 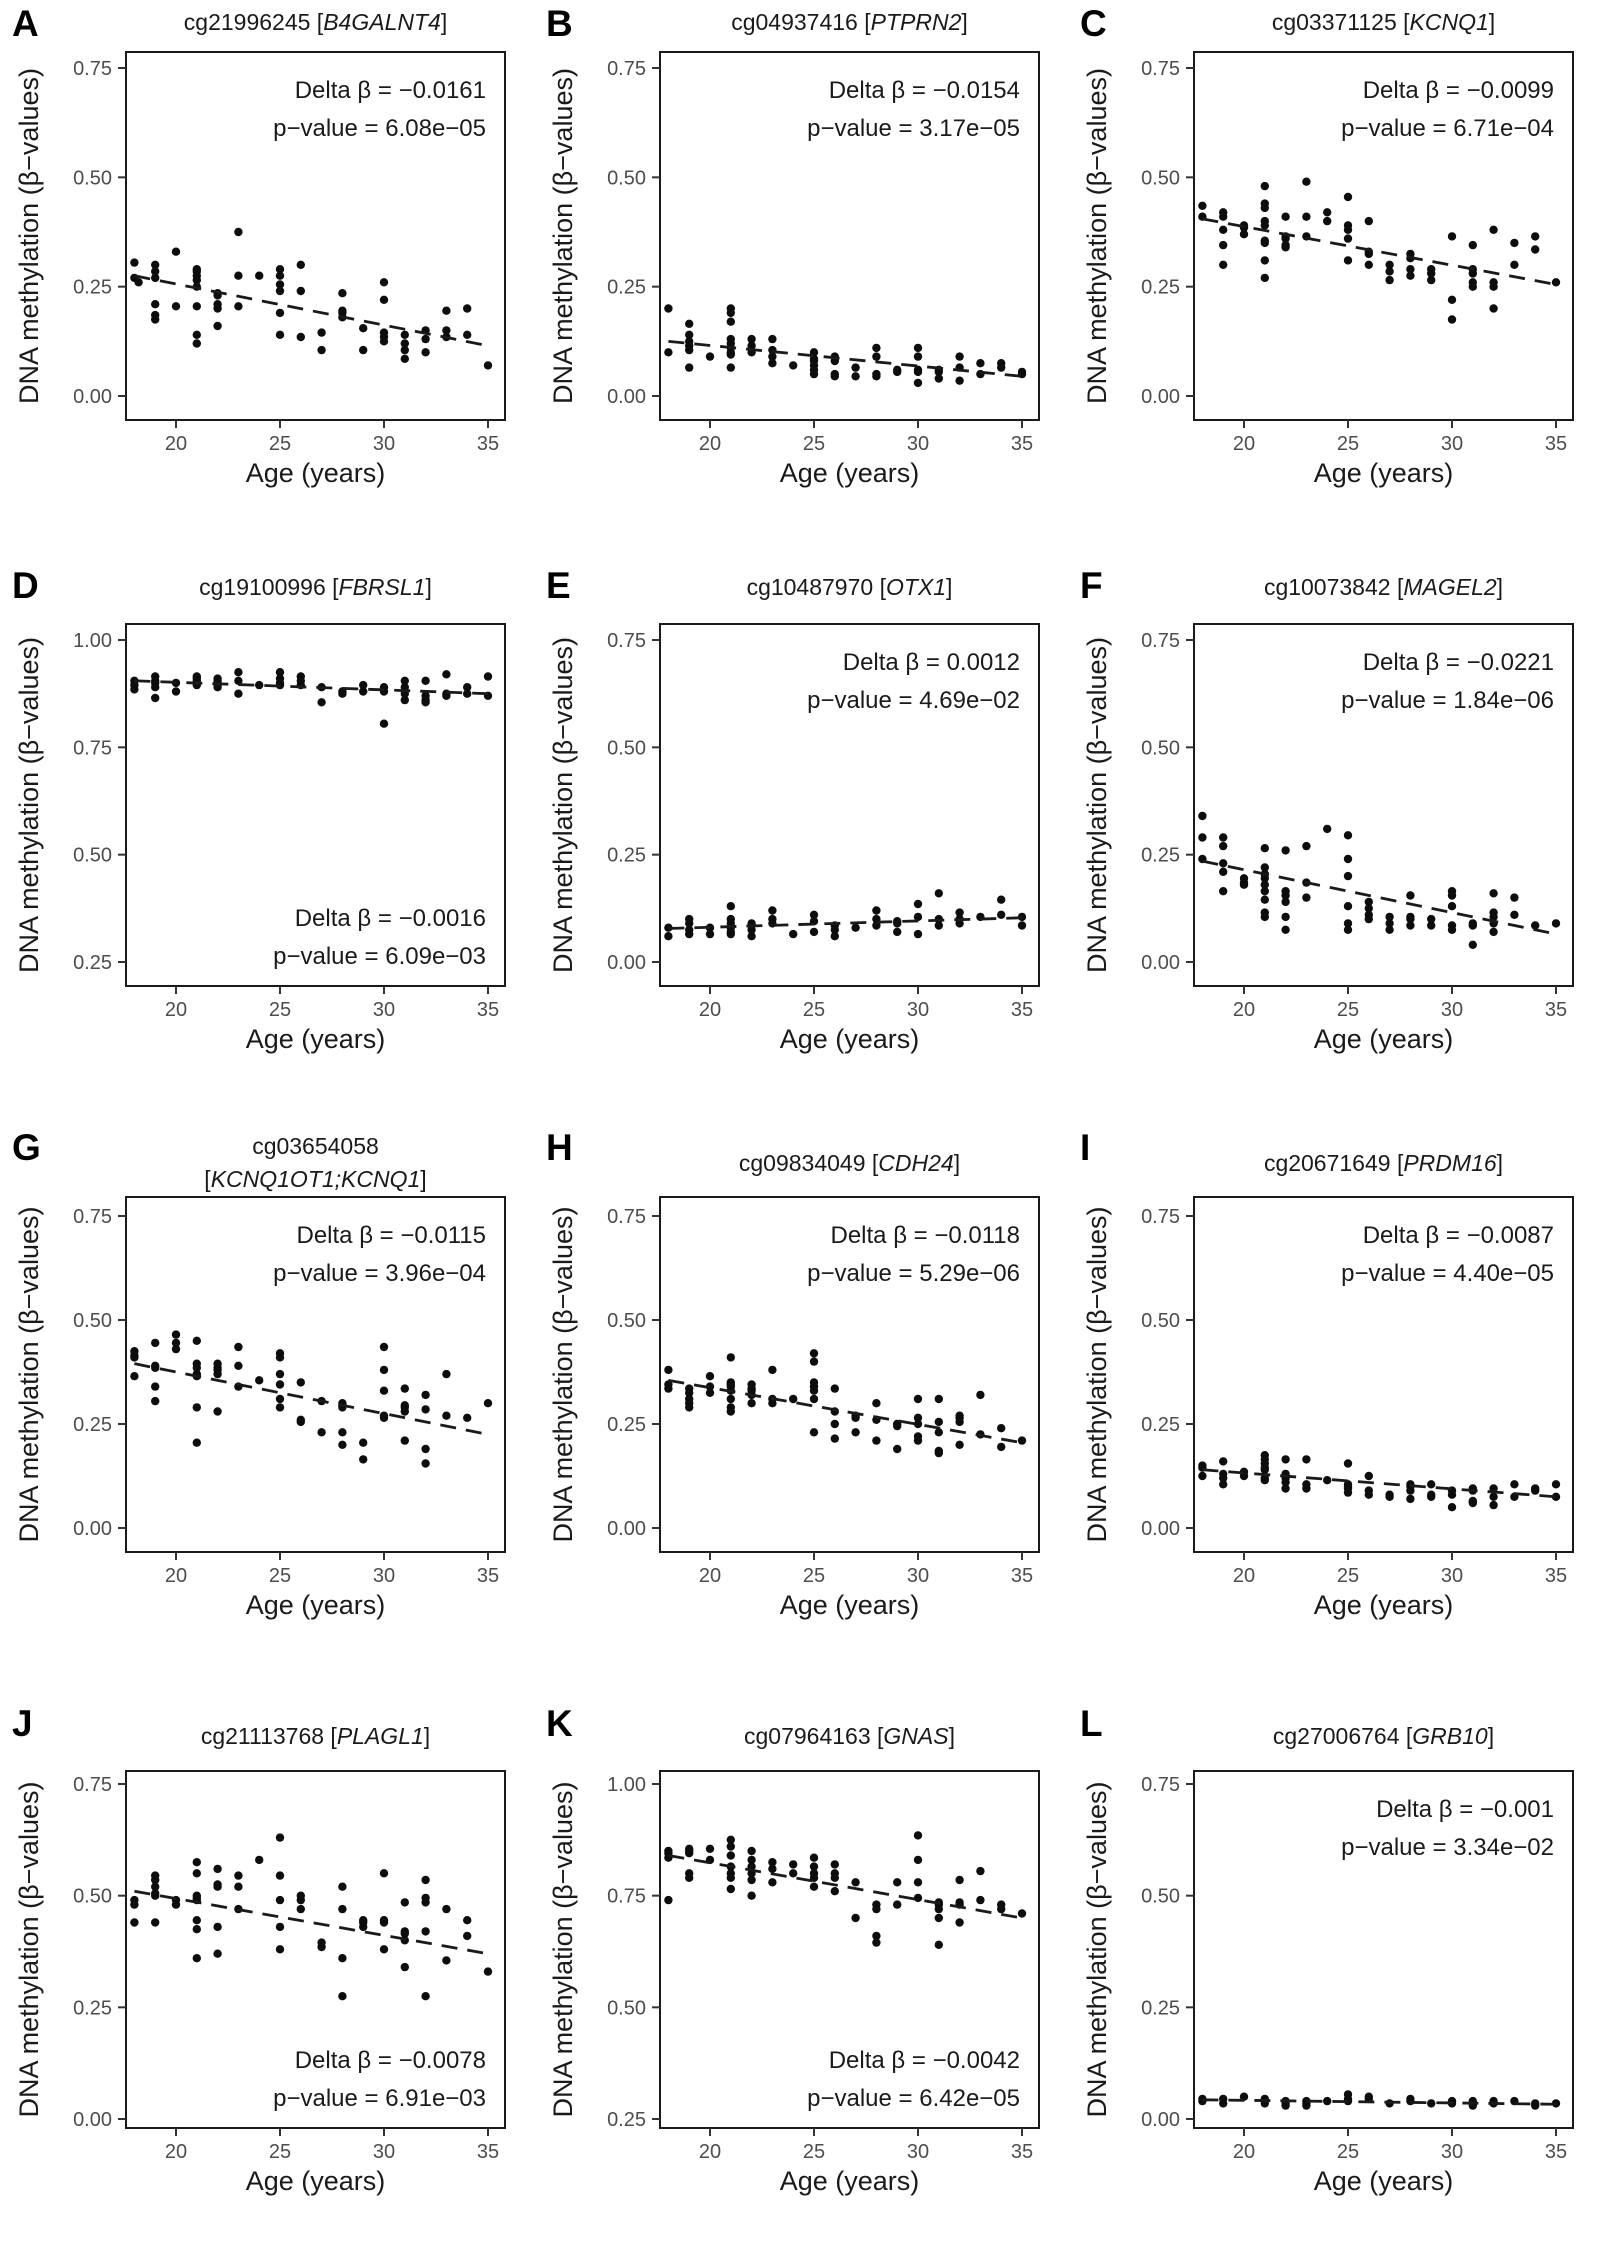 I want to click on panel-letter: D, so click(x=25, y=585).